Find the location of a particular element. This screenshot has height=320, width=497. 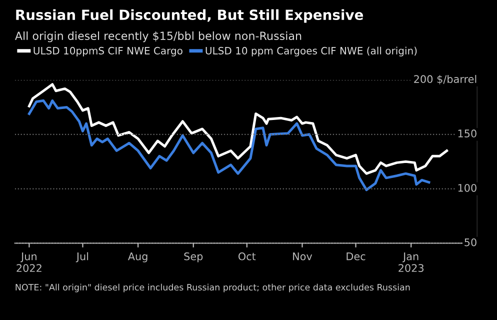

y-tick-label: 100 is located at coordinates (467, 188).